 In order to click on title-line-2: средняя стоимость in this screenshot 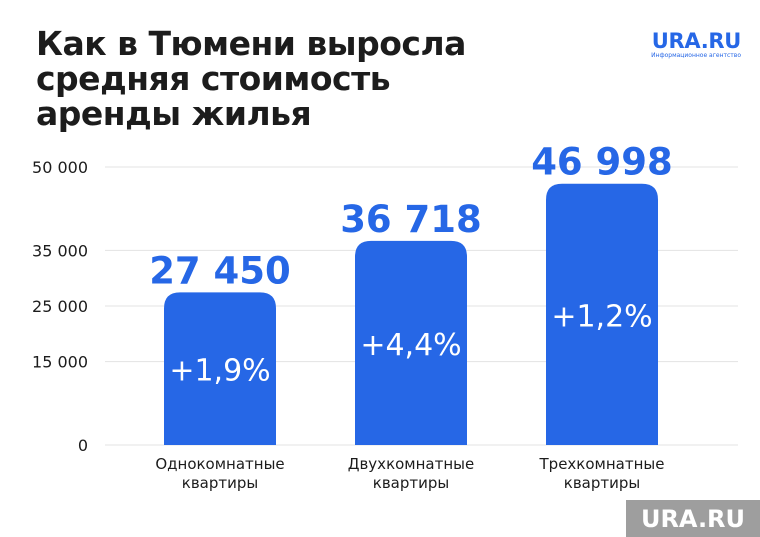, I will do `click(213, 78)`.